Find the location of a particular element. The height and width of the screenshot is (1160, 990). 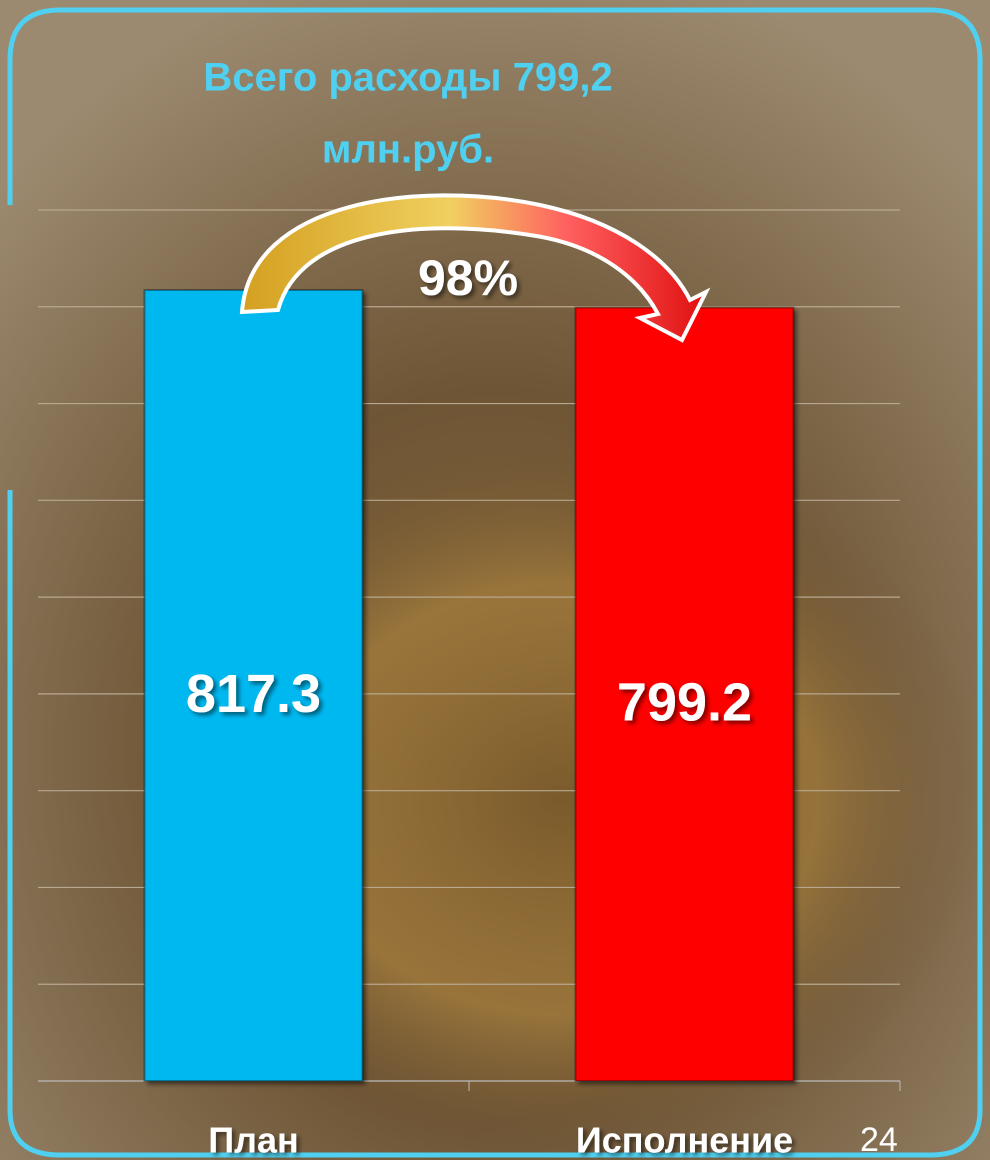

bar is located at coordinates (684, 694).